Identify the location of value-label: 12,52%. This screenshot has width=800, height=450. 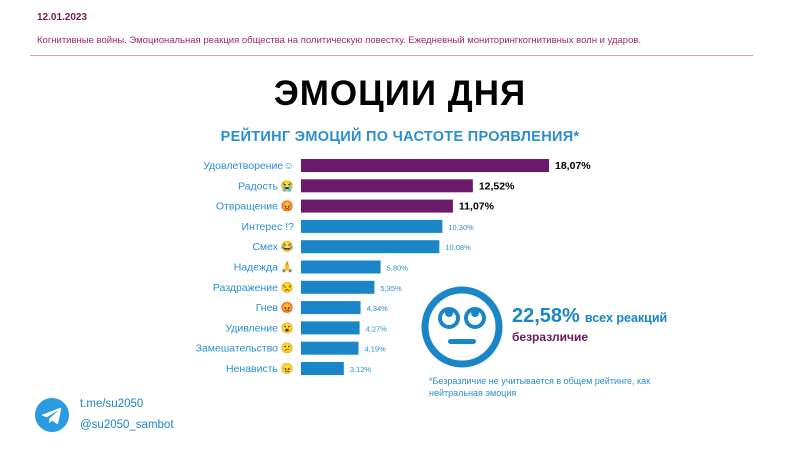
(497, 186).